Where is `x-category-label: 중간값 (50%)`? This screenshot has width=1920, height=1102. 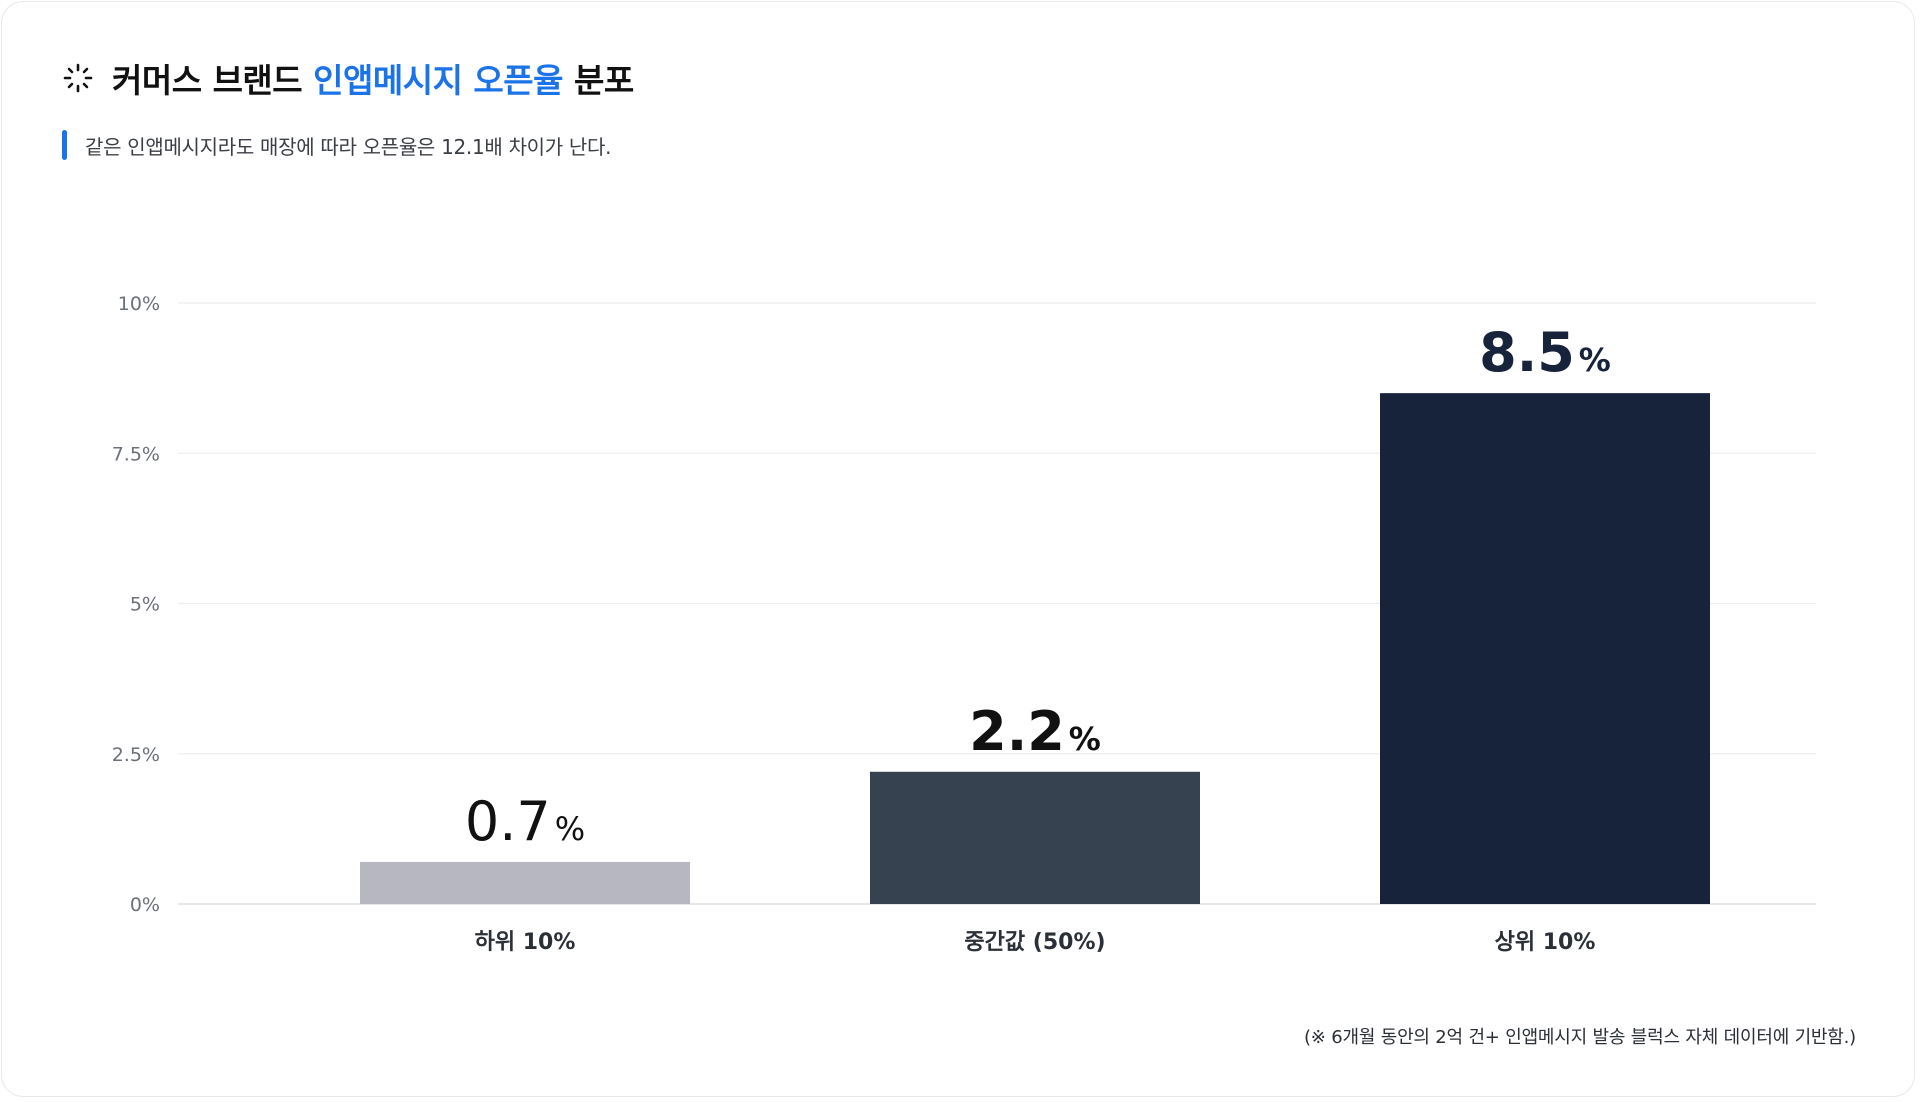
x-category-label: 중간값 (50%) is located at coordinates (1034, 942).